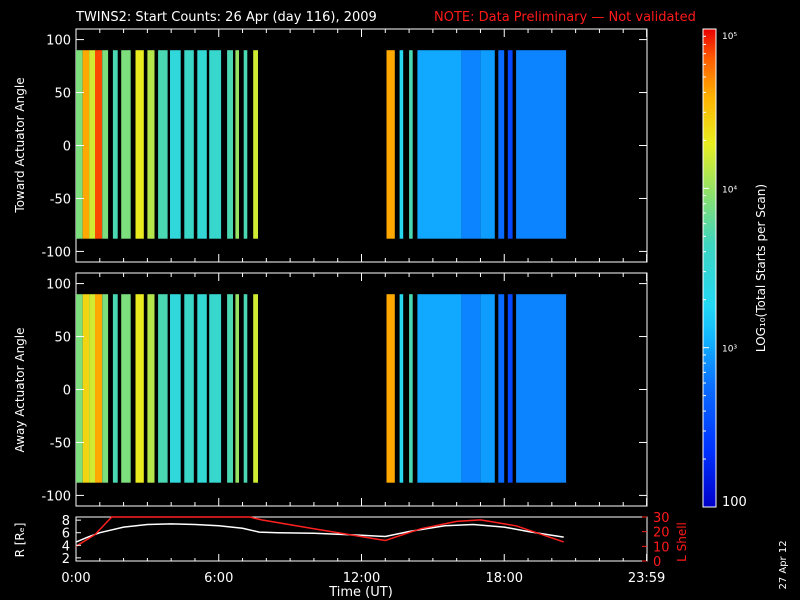 The height and width of the screenshot is (600, 800). I want to click on orbit-ytick-label-2: 6, so click(66, 534).